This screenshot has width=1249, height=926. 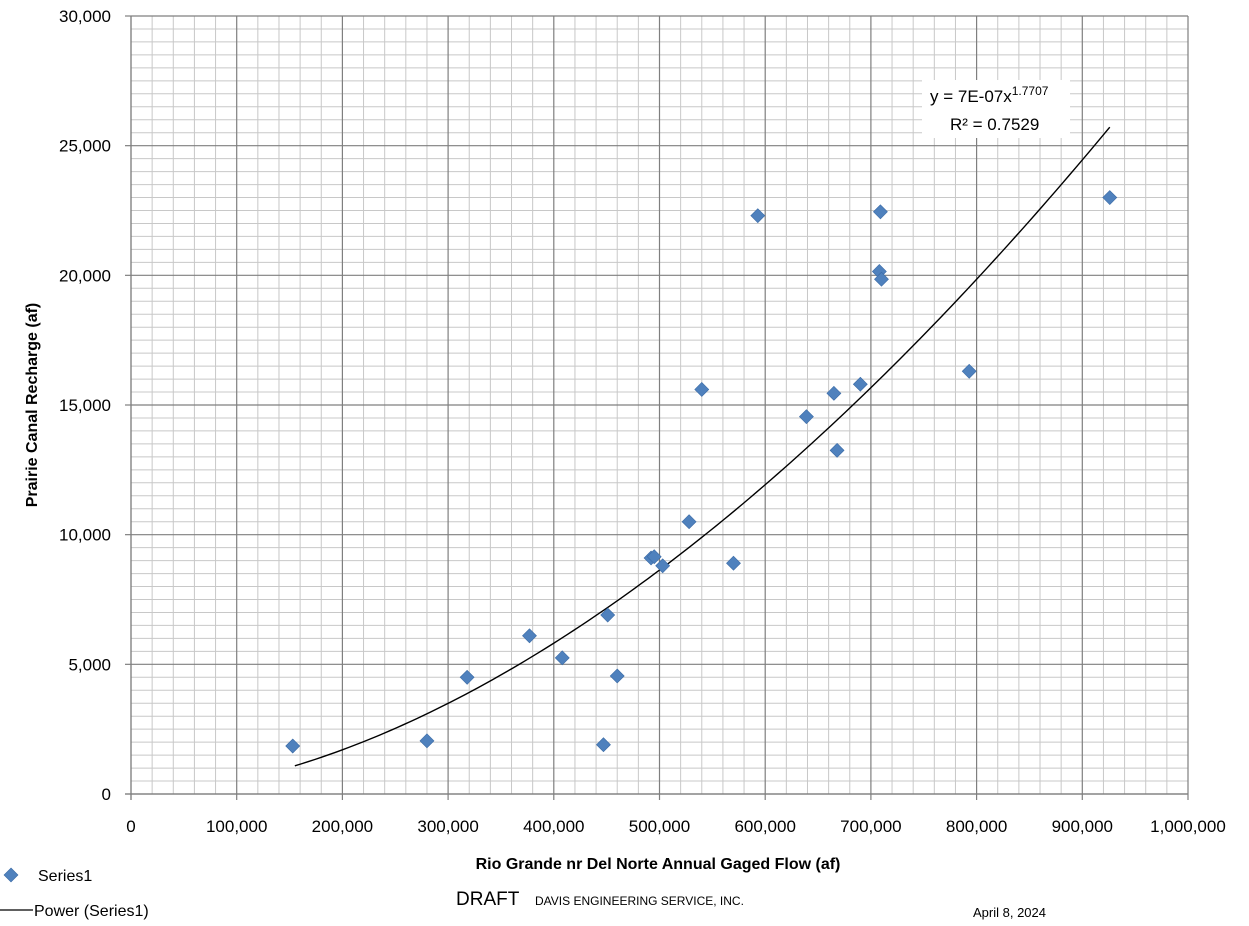 I want to click on y-tick-label: 20,000, so click(x=85, y=275).